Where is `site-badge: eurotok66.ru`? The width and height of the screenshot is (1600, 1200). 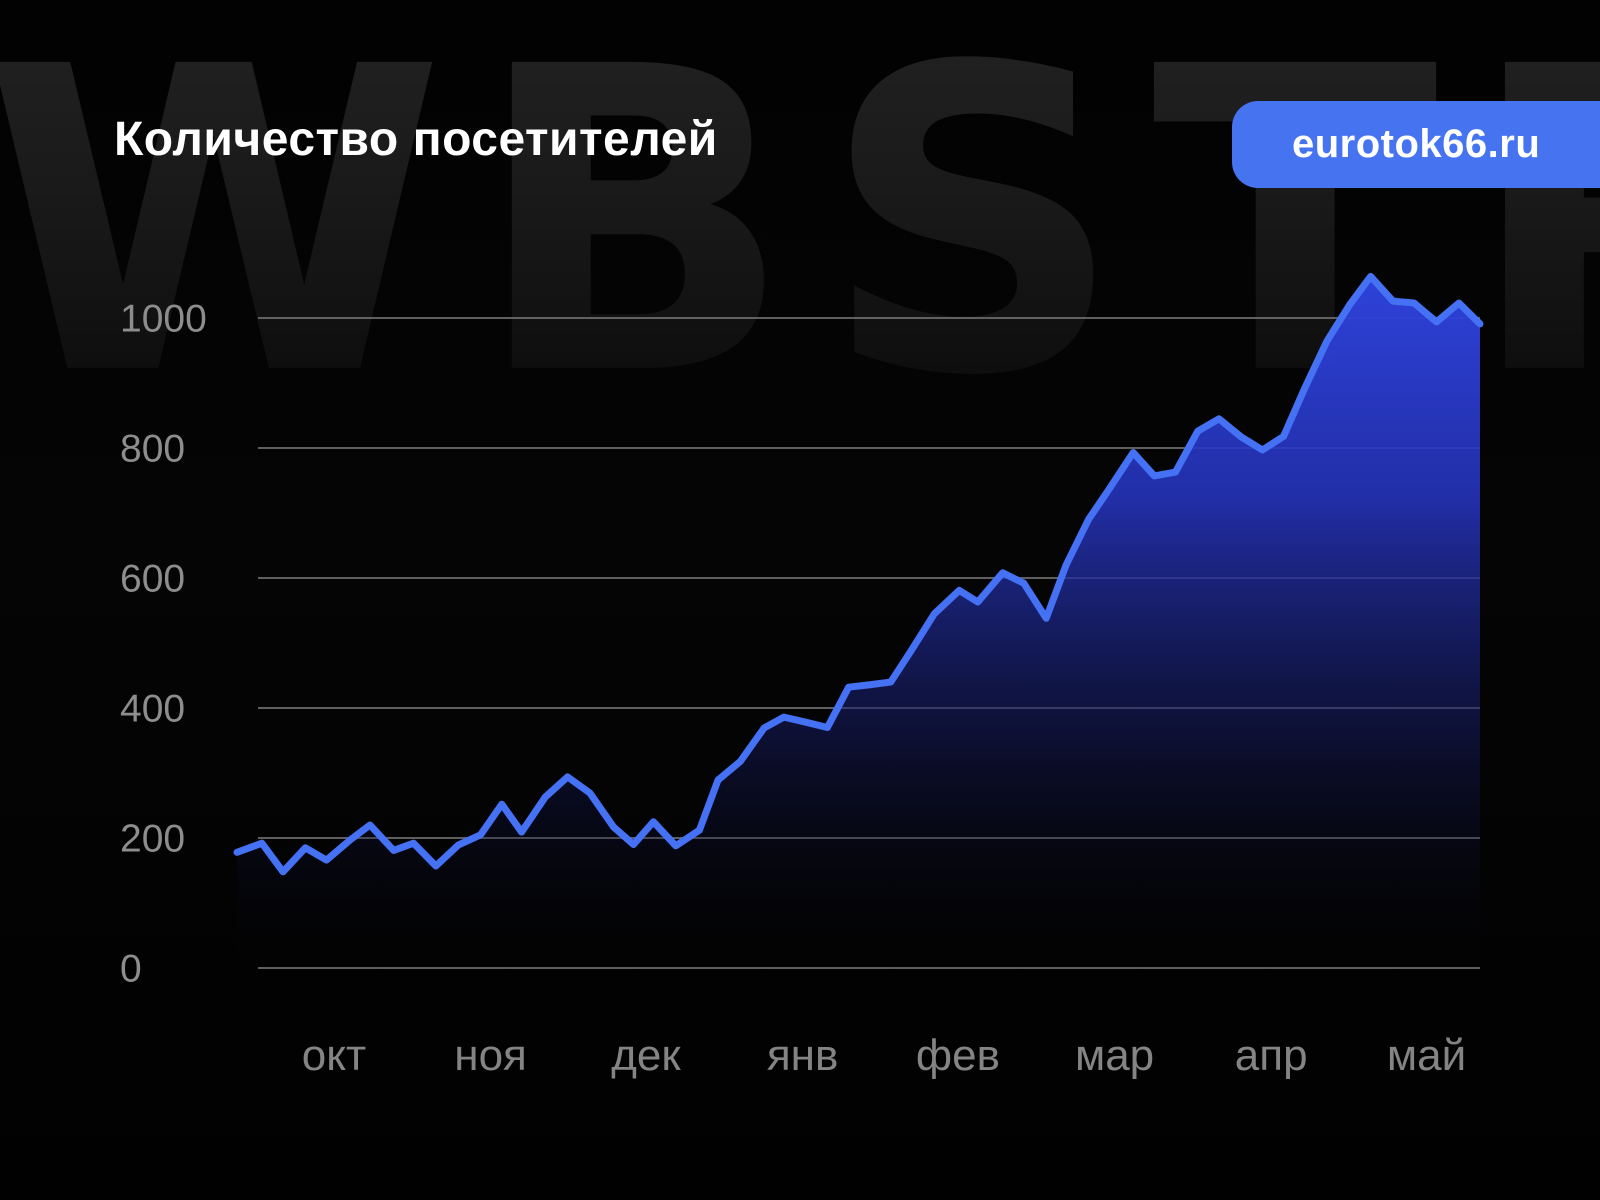 site-badge: eurotok66.ru is located at coordinates (1416, 144).